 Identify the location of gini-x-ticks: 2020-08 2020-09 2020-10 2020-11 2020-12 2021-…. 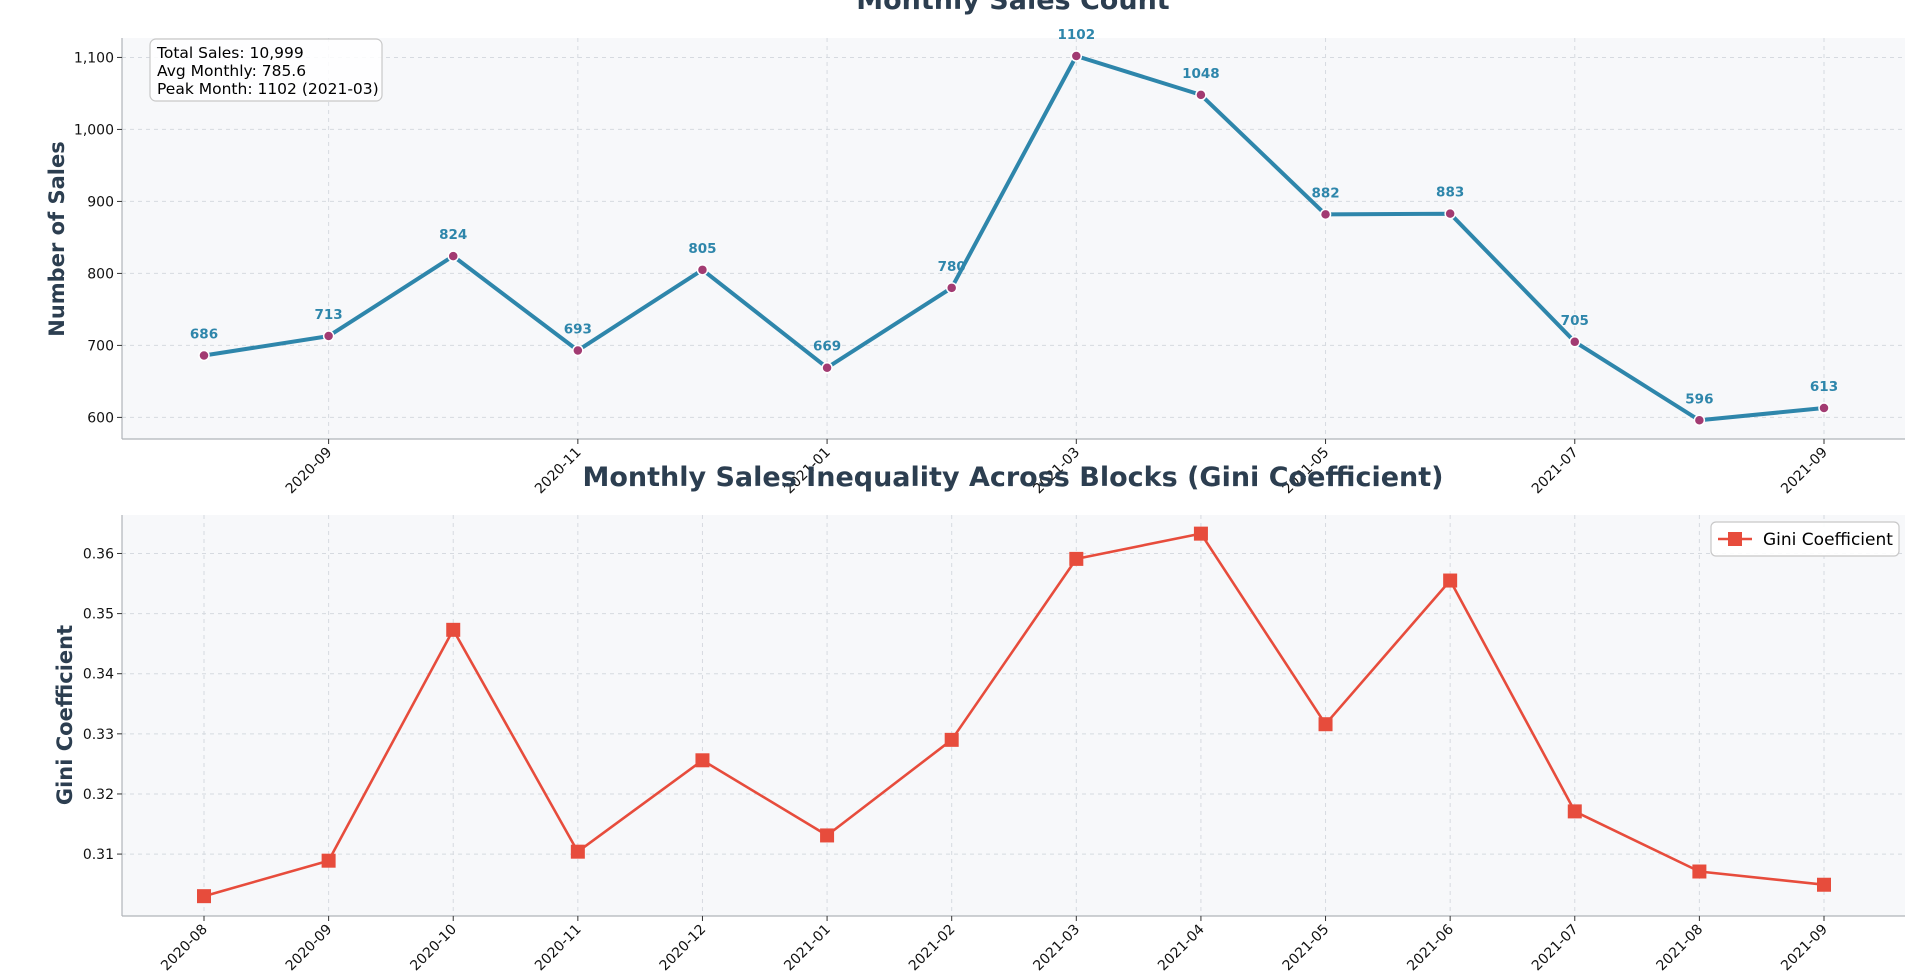
(994, 945).